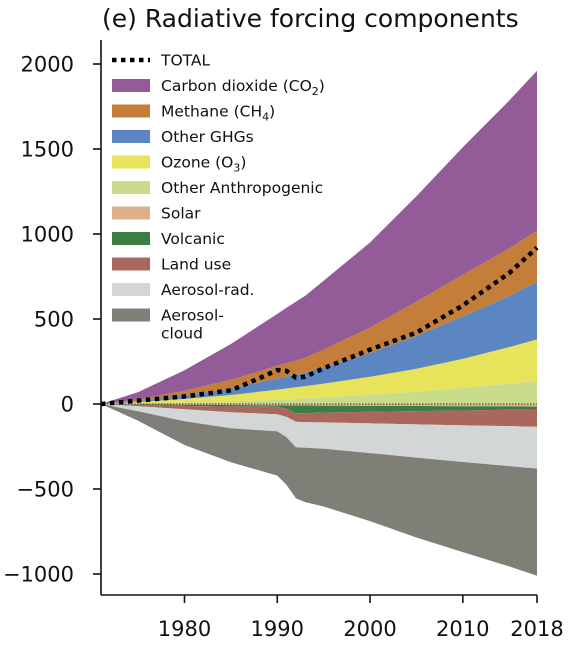  What do you see at coordinates (207, 137) in the screenshot?
I see `legend-label-other-ghgs: Other GHGs` at bounding box center [207, 137].